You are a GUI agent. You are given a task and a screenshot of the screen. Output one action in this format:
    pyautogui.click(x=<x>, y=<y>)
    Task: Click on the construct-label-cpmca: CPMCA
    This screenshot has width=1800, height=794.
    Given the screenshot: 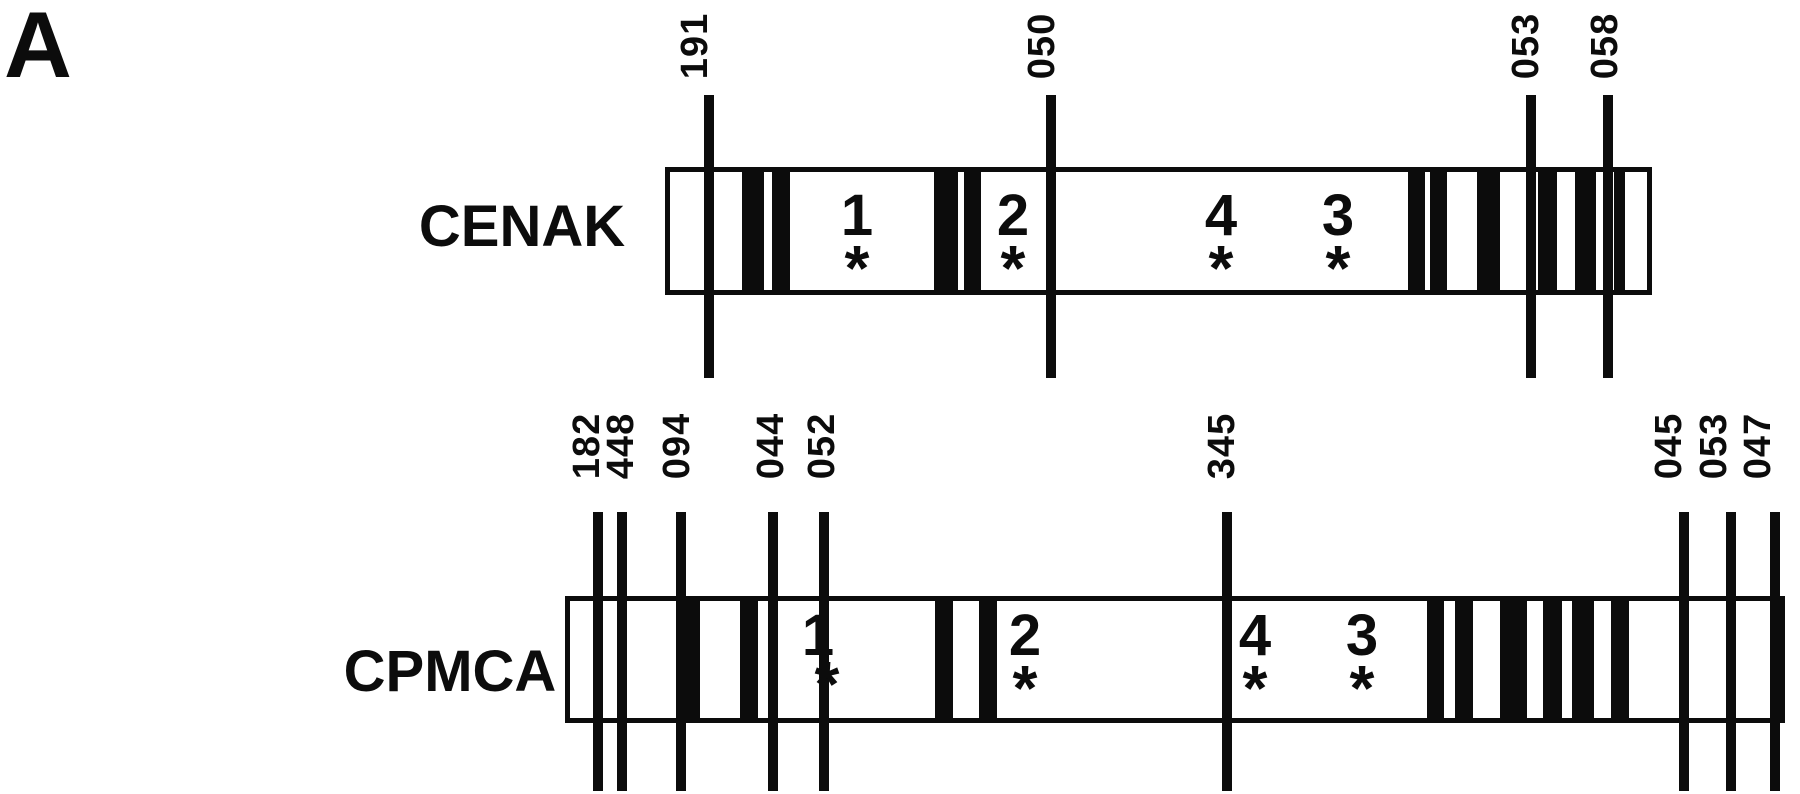 What is the action you would take?
    pyautogui.click(x=450, y=671)
    